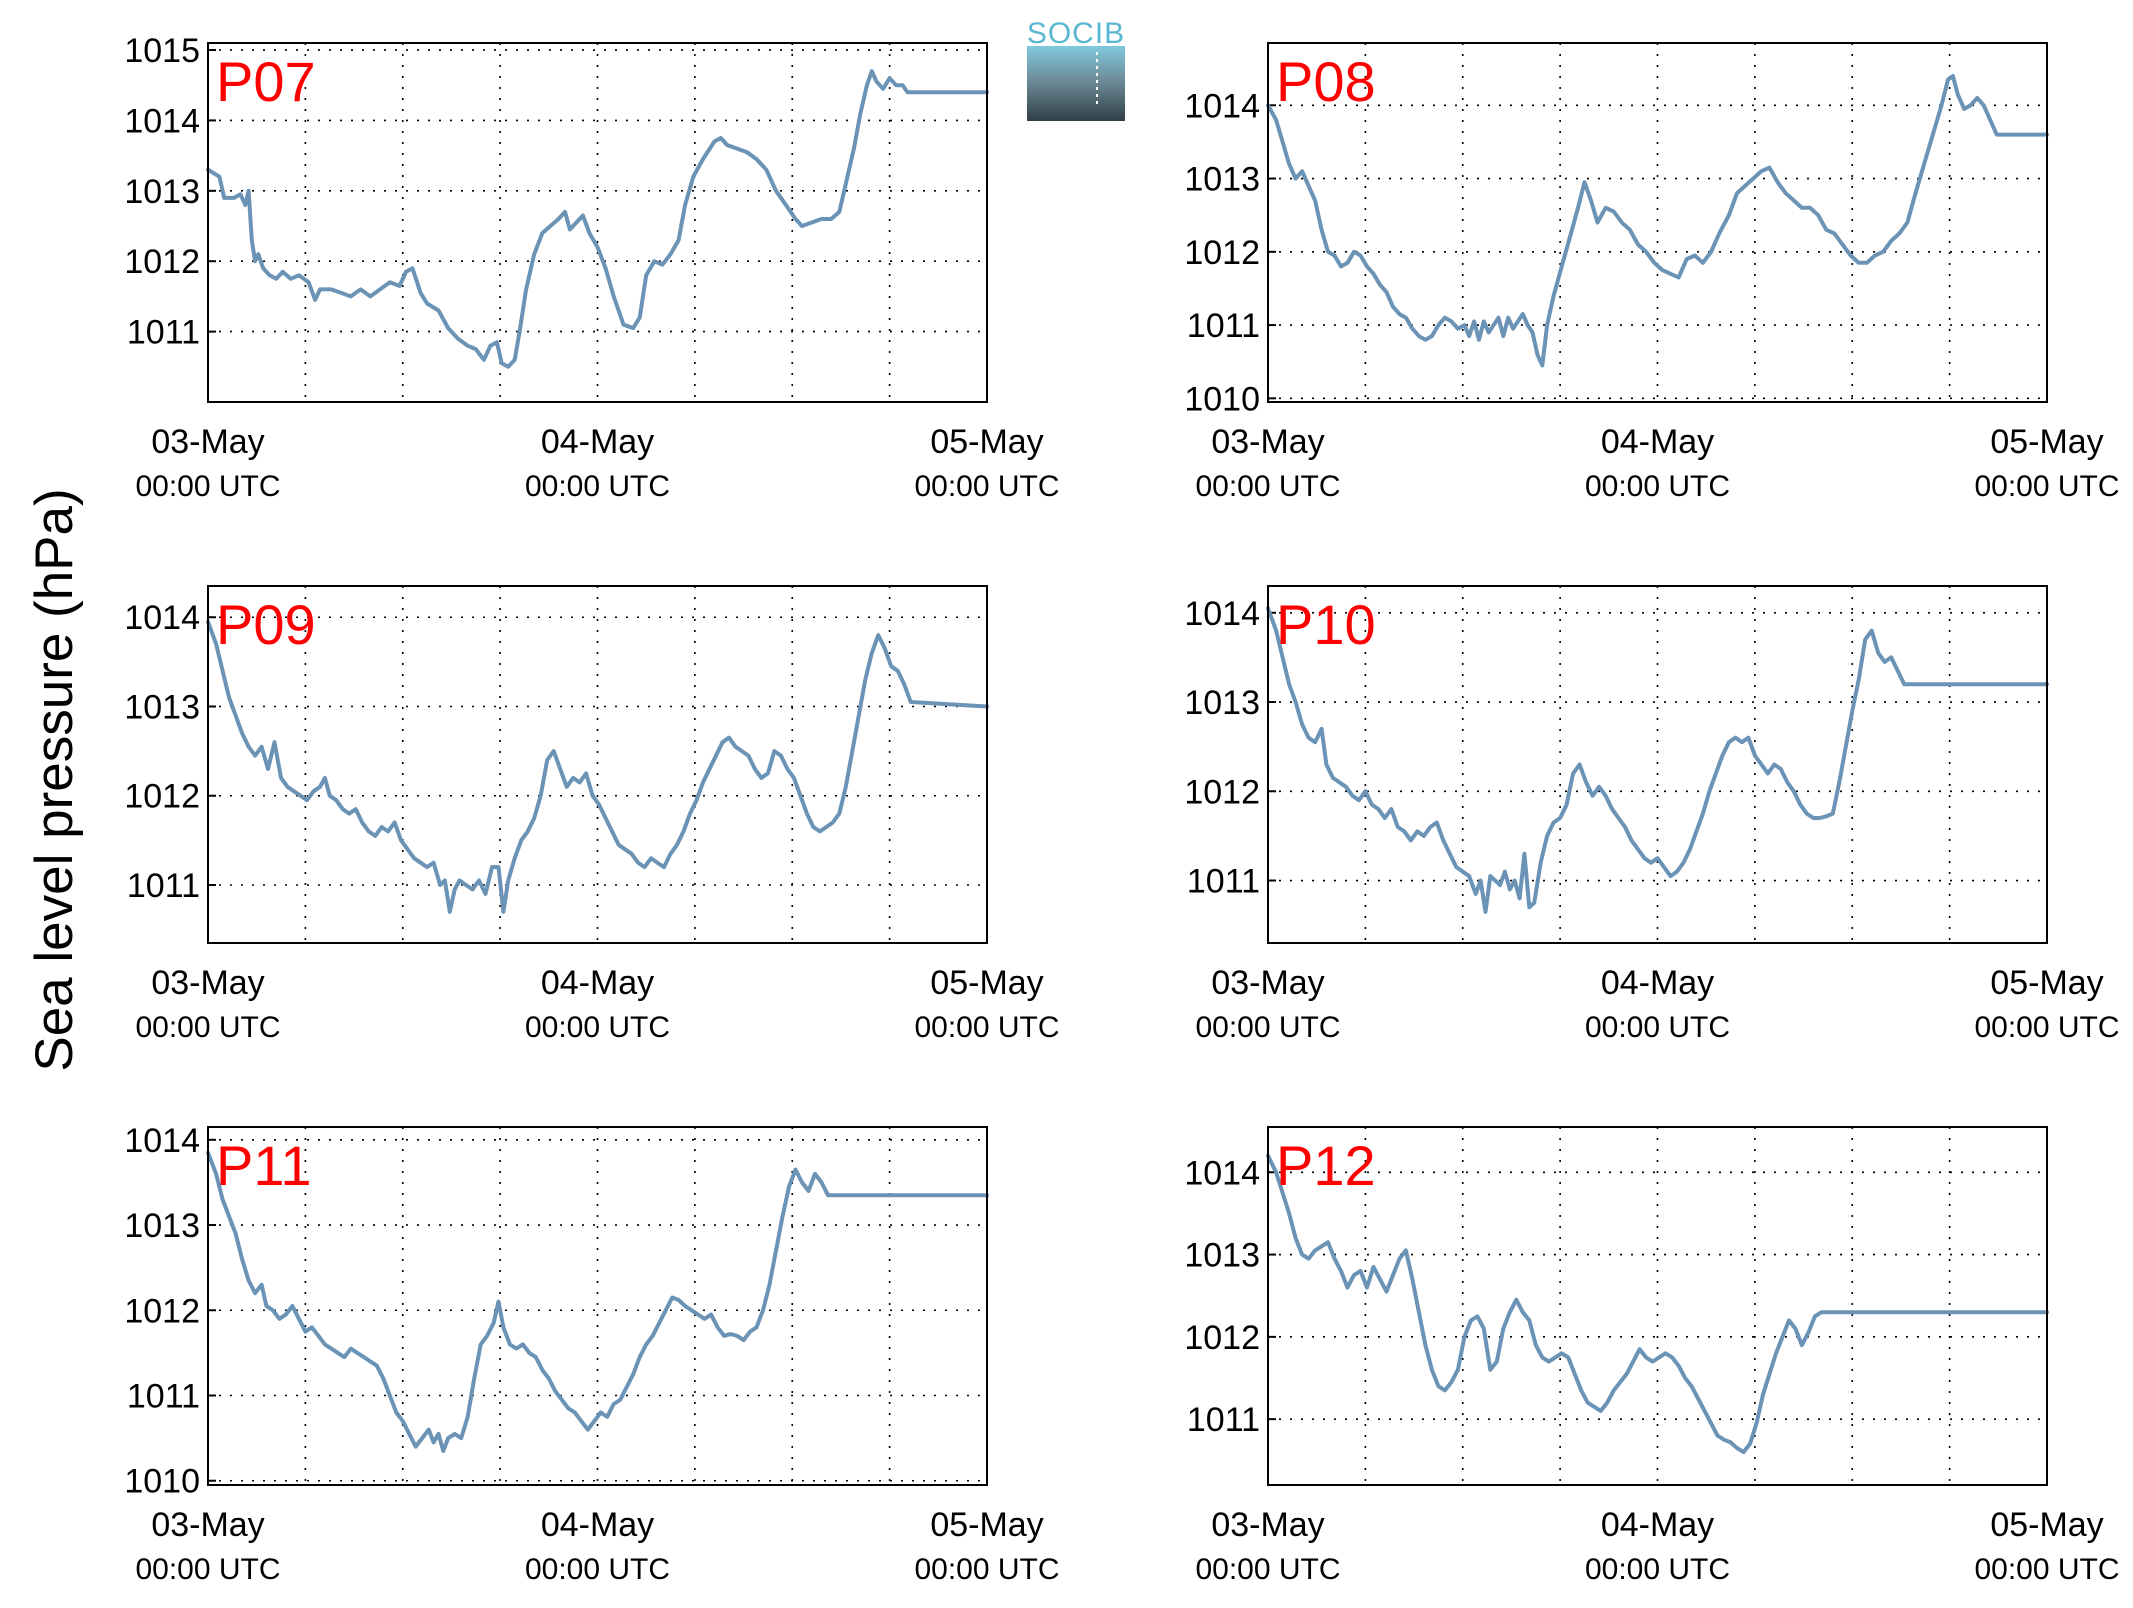  I want to click on panel-label-p09: P09, so click(266, 624).